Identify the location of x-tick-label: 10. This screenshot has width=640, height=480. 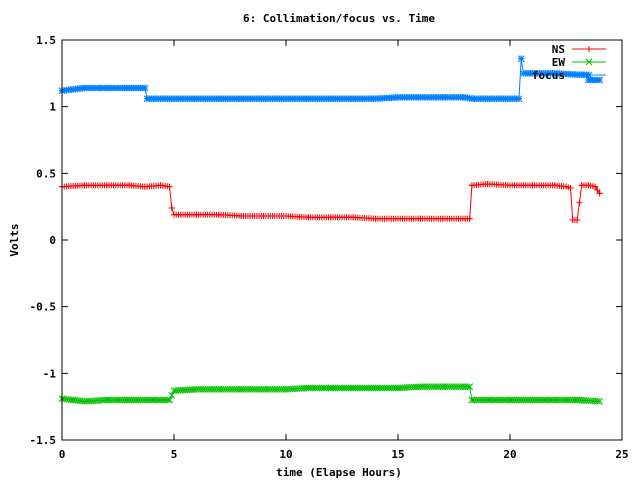
(285, 454).